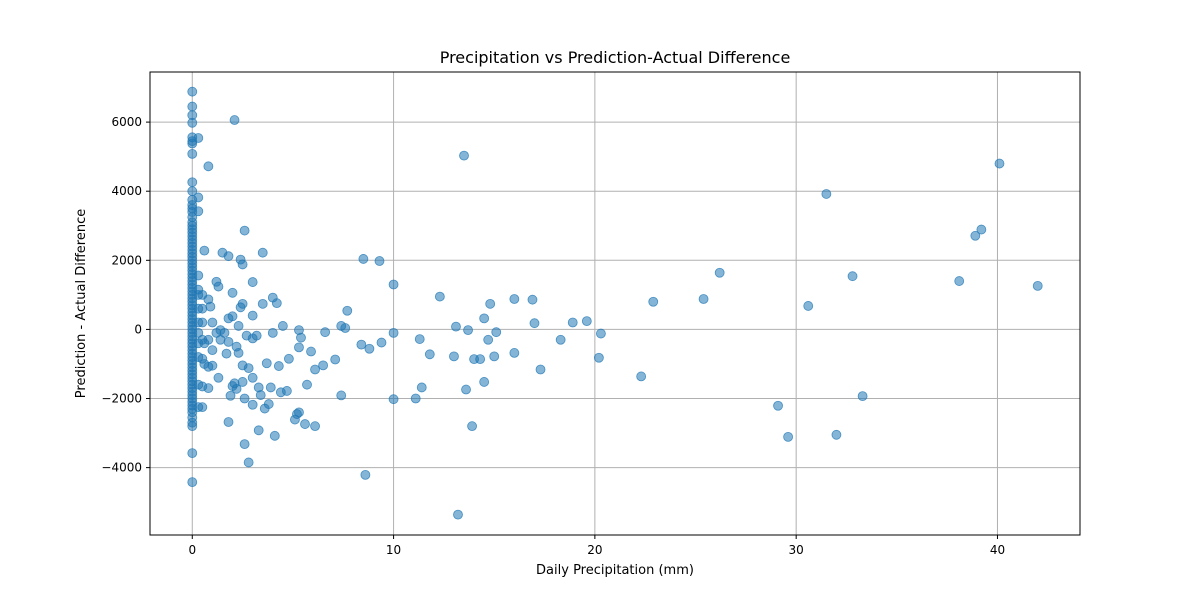  What do you see at coordinates (121, 399) in the screenshot?
I see `y-tick-label: −2000` at bounding box center [121, 399].